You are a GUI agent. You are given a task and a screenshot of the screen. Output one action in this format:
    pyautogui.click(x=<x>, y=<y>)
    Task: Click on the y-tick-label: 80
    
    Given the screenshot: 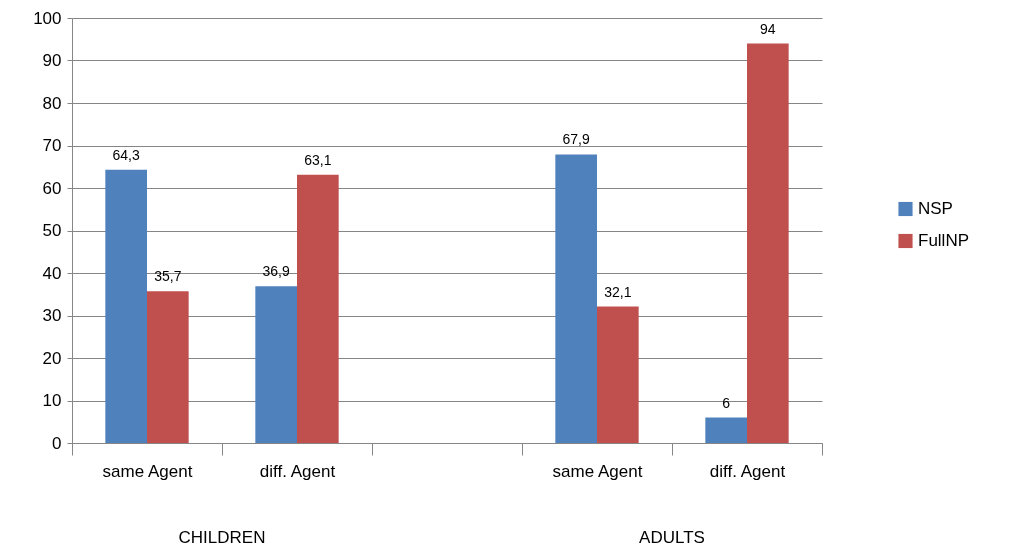 What is the action you would take?
    pyautogui.click(x=52, y=103)
    